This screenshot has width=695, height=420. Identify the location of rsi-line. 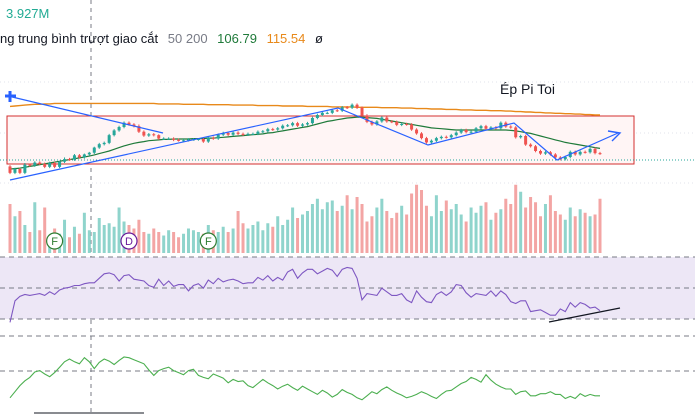
(305, 294).